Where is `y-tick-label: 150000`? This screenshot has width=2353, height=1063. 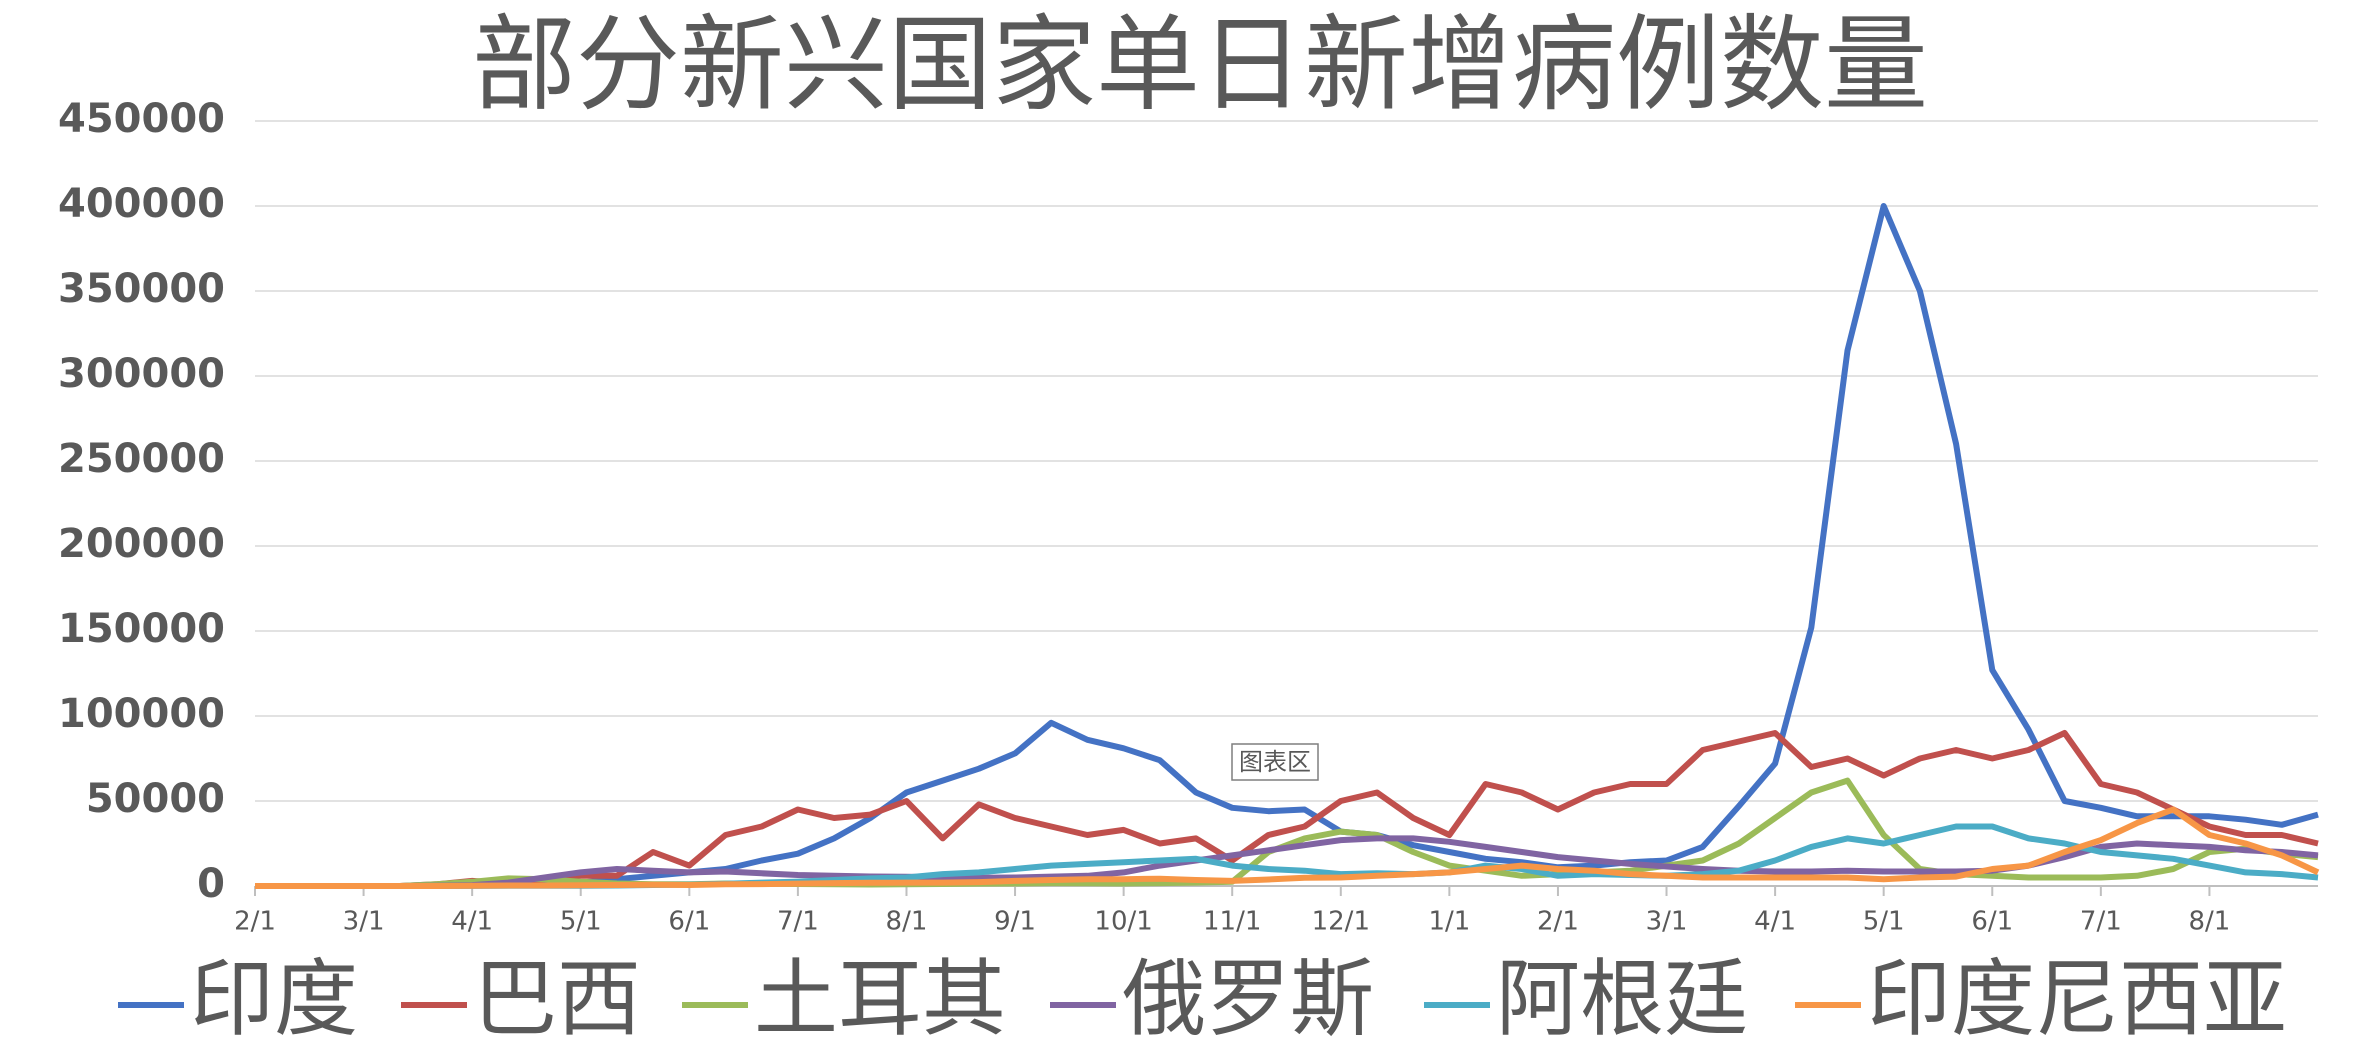
y-tick-label: 150000 is located at coordinates (141, 629).